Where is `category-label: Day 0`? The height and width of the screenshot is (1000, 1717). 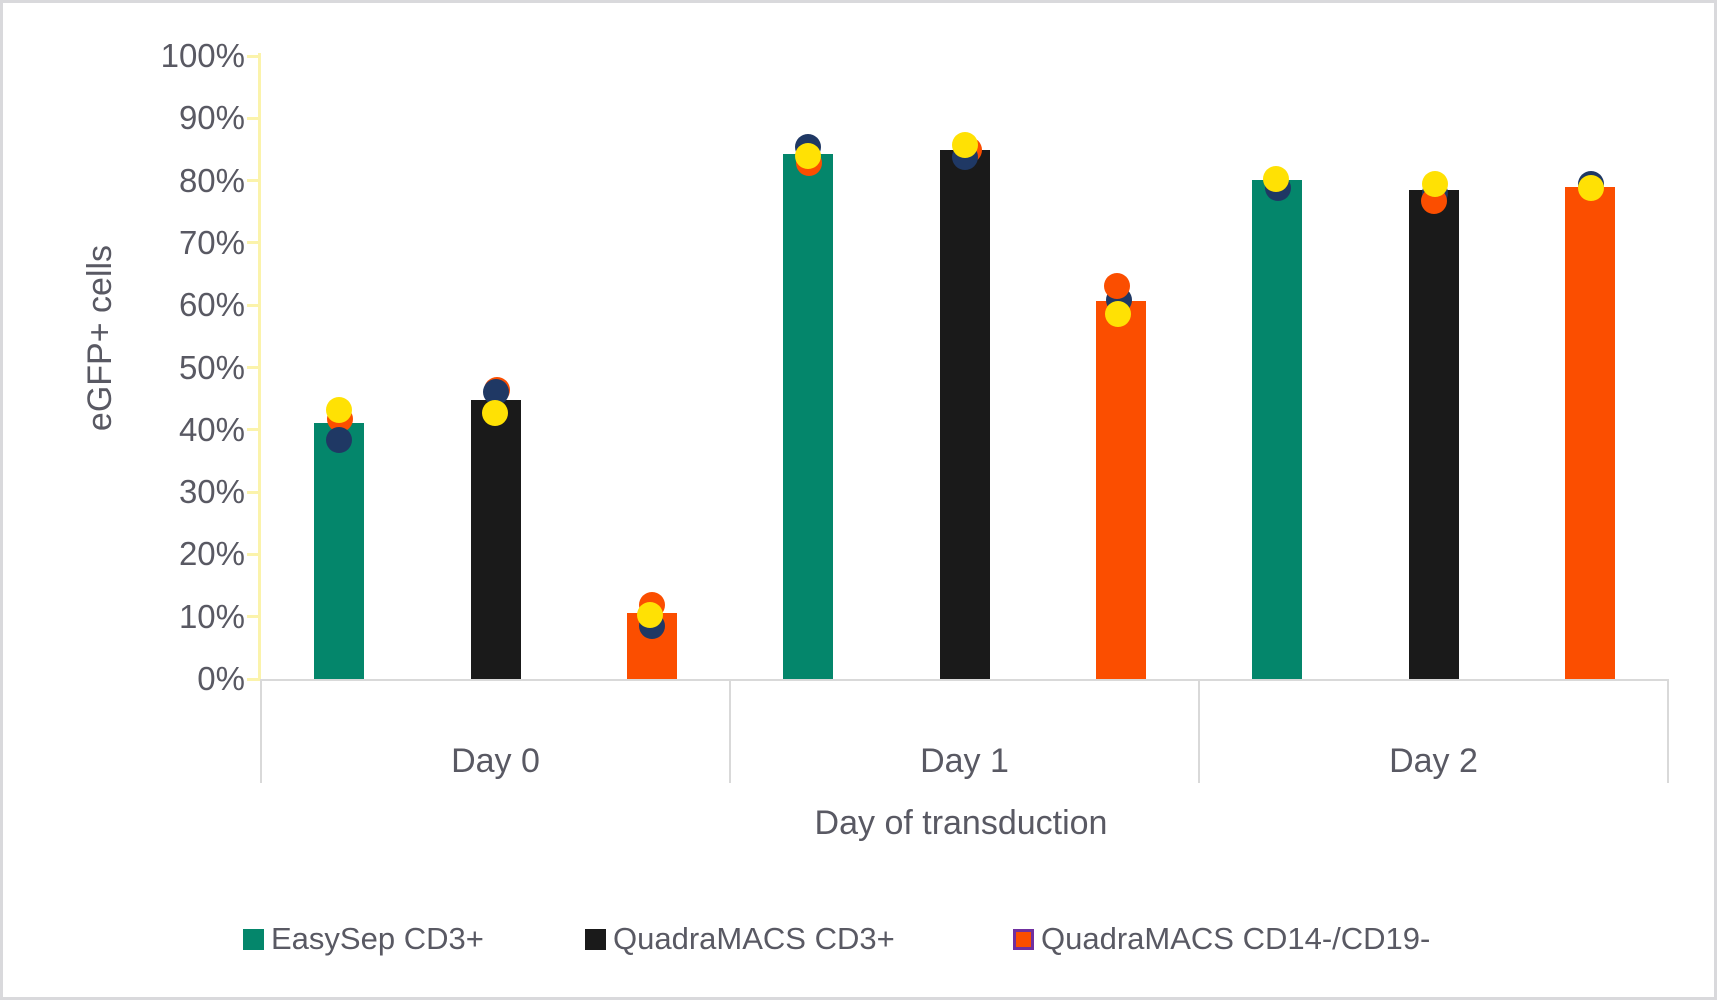 category-label: Day 0 is located at coordinates (495, 761).